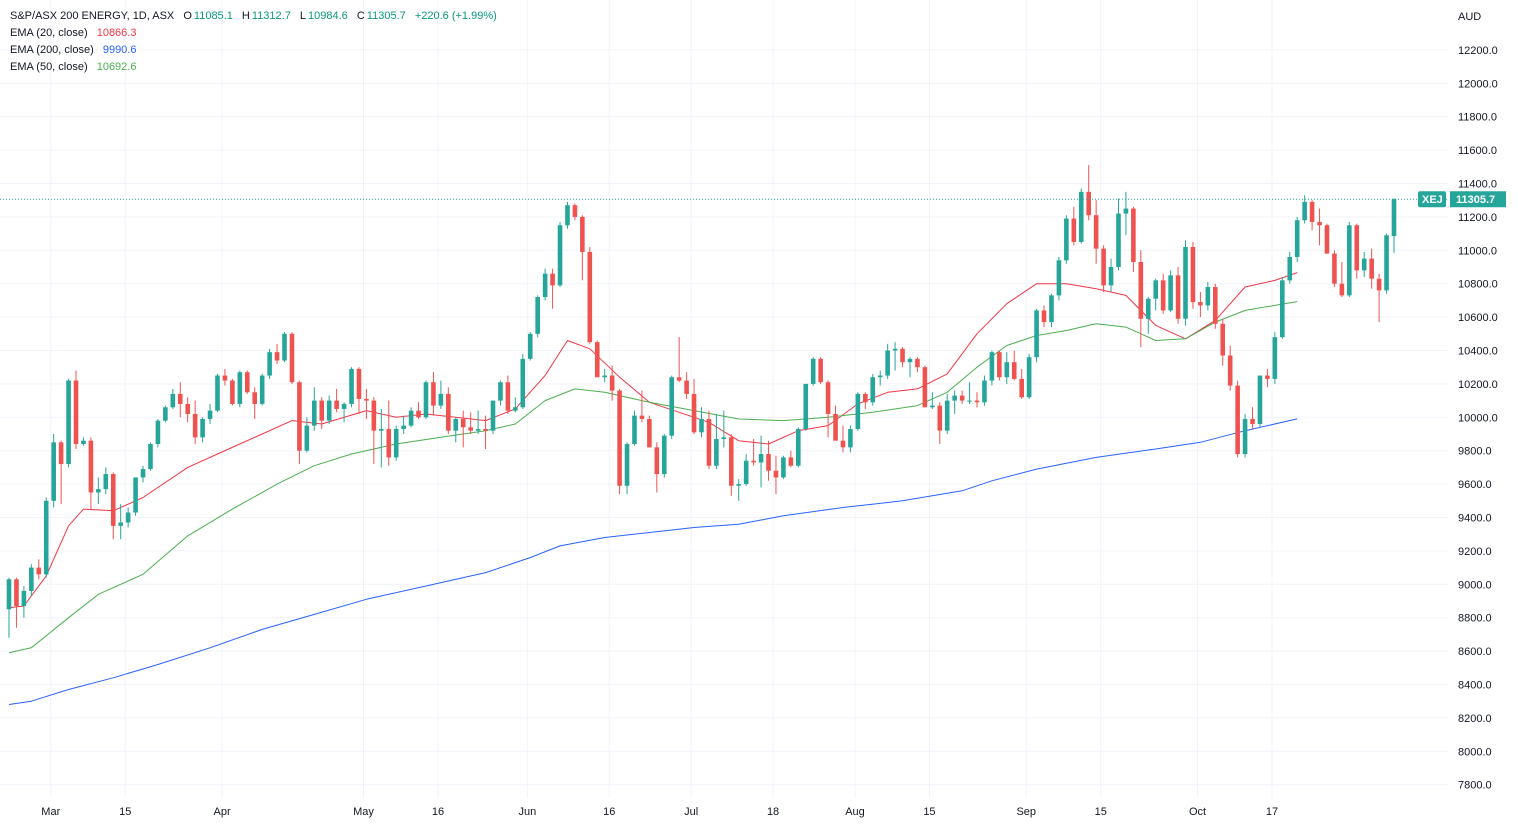 This screenshot has height=831, width=1518. I want to click on y-tick-label: 8400.0, so click(1475, 686).